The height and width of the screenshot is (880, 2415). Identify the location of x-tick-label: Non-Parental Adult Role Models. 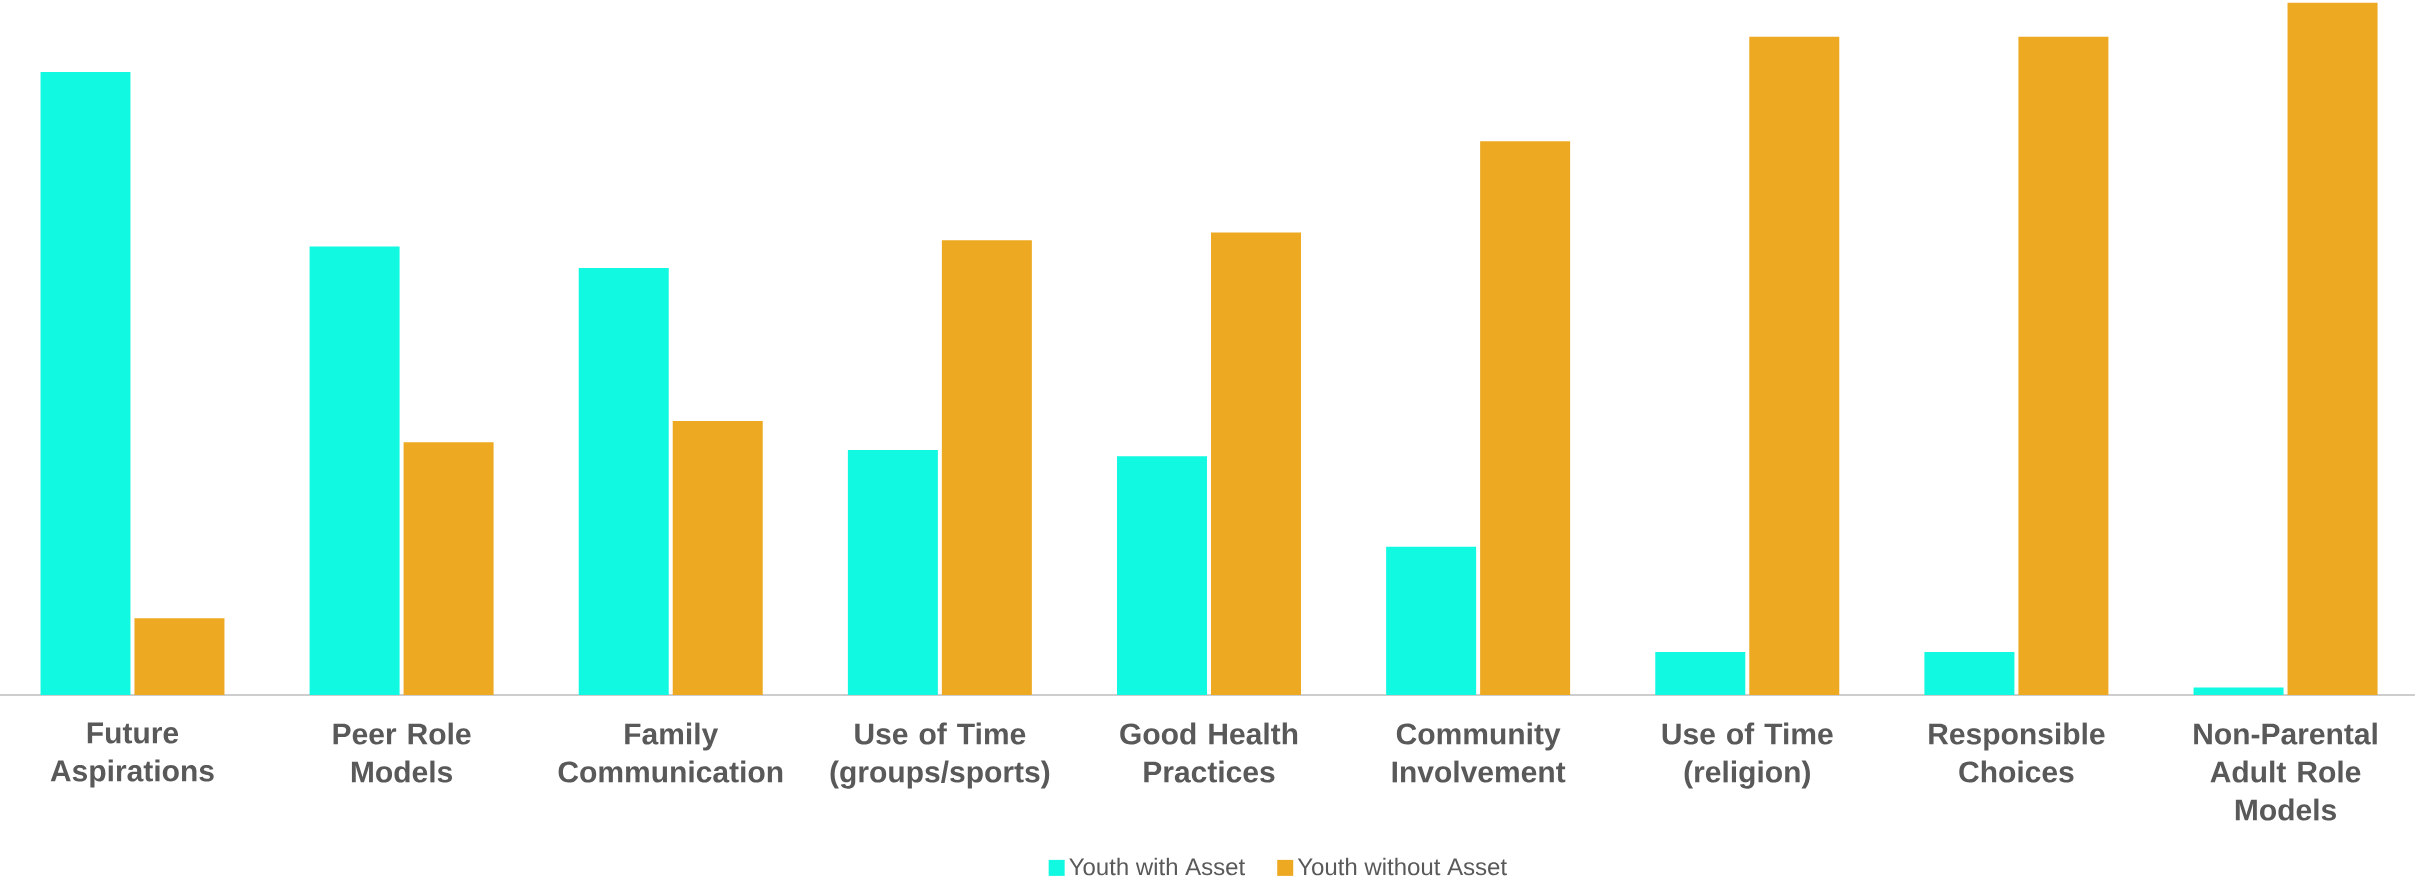
(2285, 771).